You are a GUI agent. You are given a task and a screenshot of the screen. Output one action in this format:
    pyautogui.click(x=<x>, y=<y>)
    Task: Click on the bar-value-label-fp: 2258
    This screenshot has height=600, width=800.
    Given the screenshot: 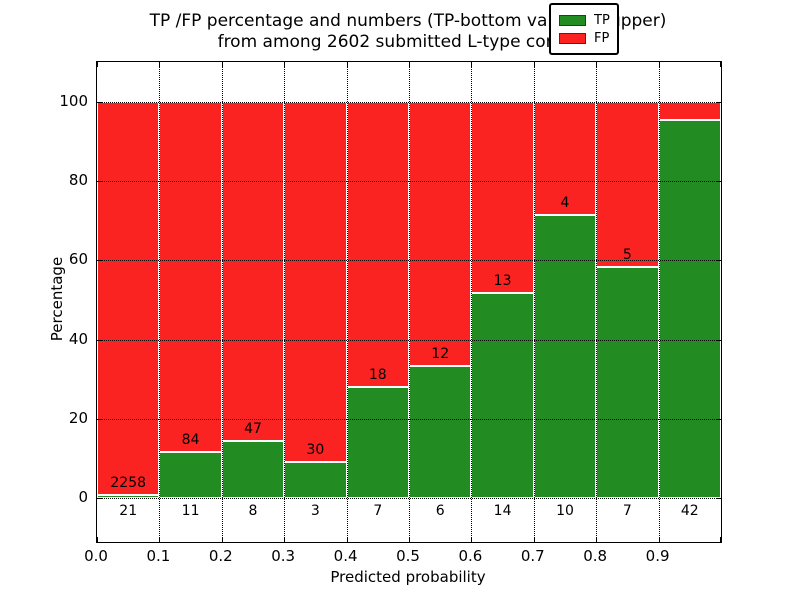 What is the action you would take?
    pyautogui.click(x=128, y=482)
    